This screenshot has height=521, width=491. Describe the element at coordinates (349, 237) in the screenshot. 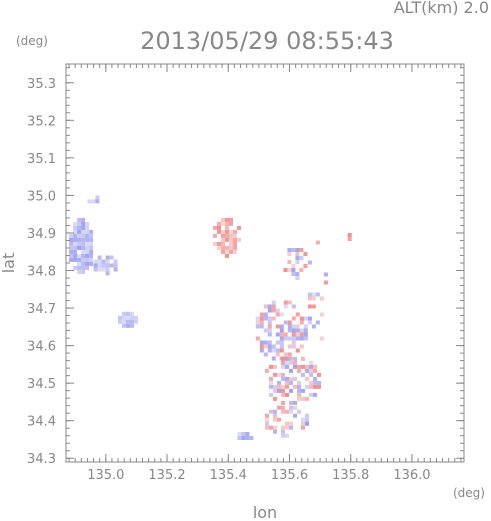

I see `echo-region-far-east-spot` at that location.